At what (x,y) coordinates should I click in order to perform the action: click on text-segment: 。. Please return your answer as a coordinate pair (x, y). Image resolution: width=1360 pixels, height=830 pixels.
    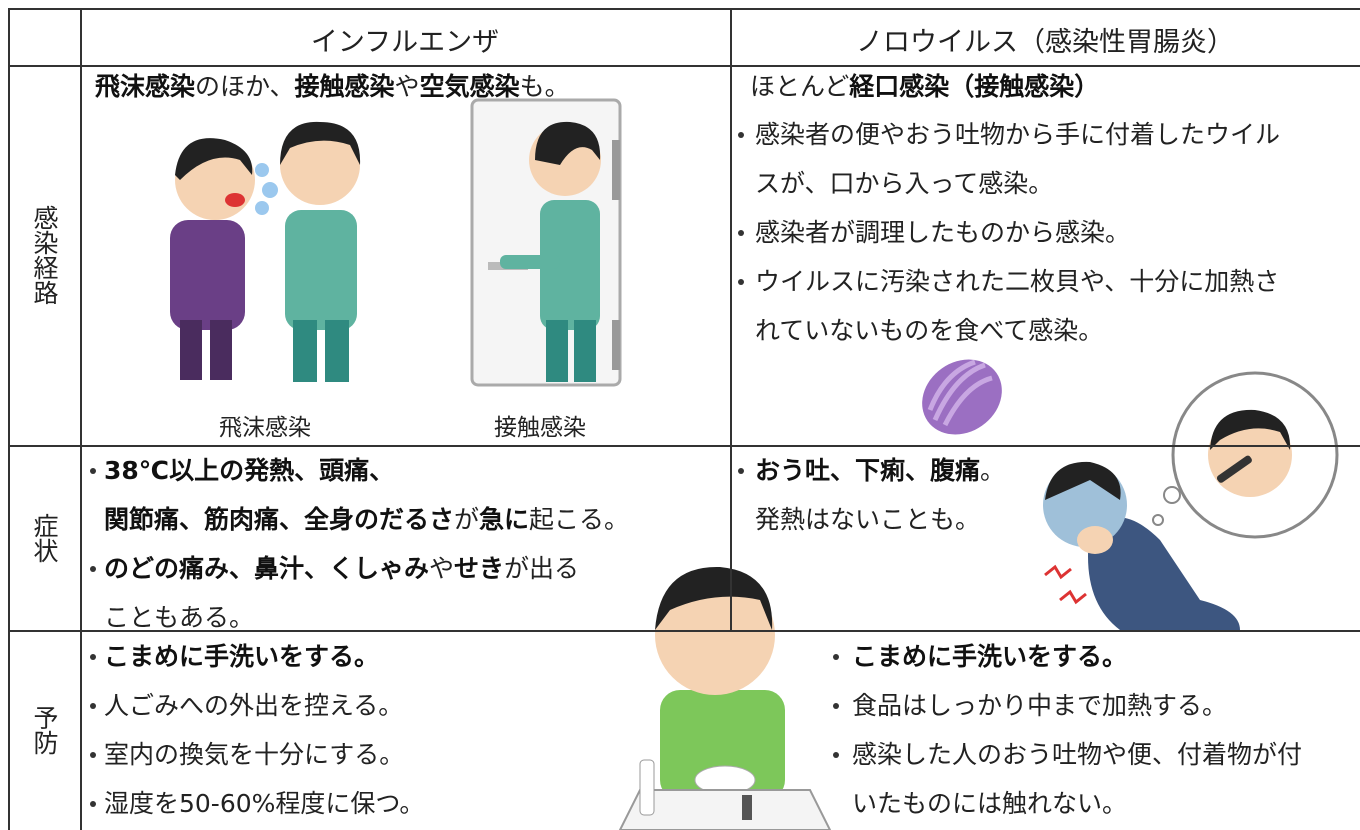
    Looking at the image, I should click on (993, 470).